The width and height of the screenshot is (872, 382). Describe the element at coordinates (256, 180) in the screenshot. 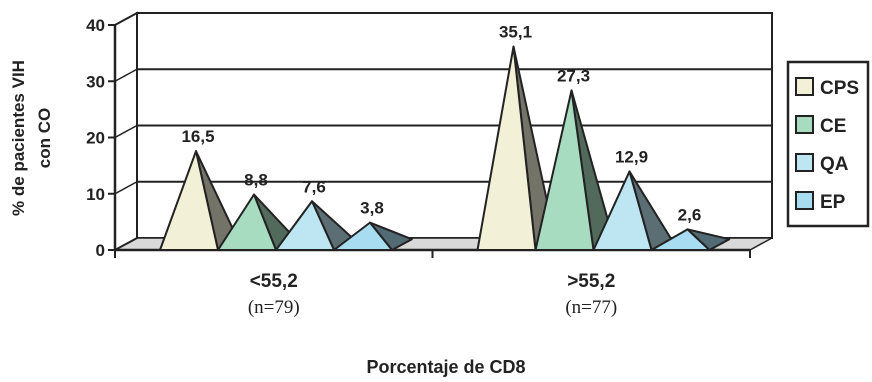

I see `data-label: 8,8` at that location.